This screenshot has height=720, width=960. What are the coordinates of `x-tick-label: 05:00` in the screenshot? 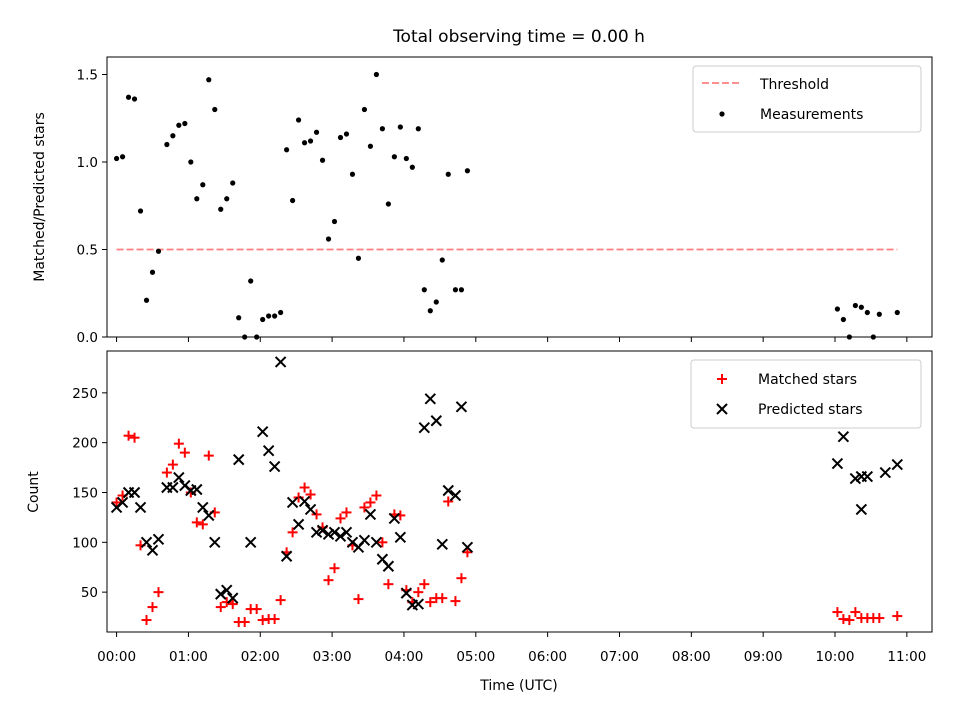 It's located at (475, 657).